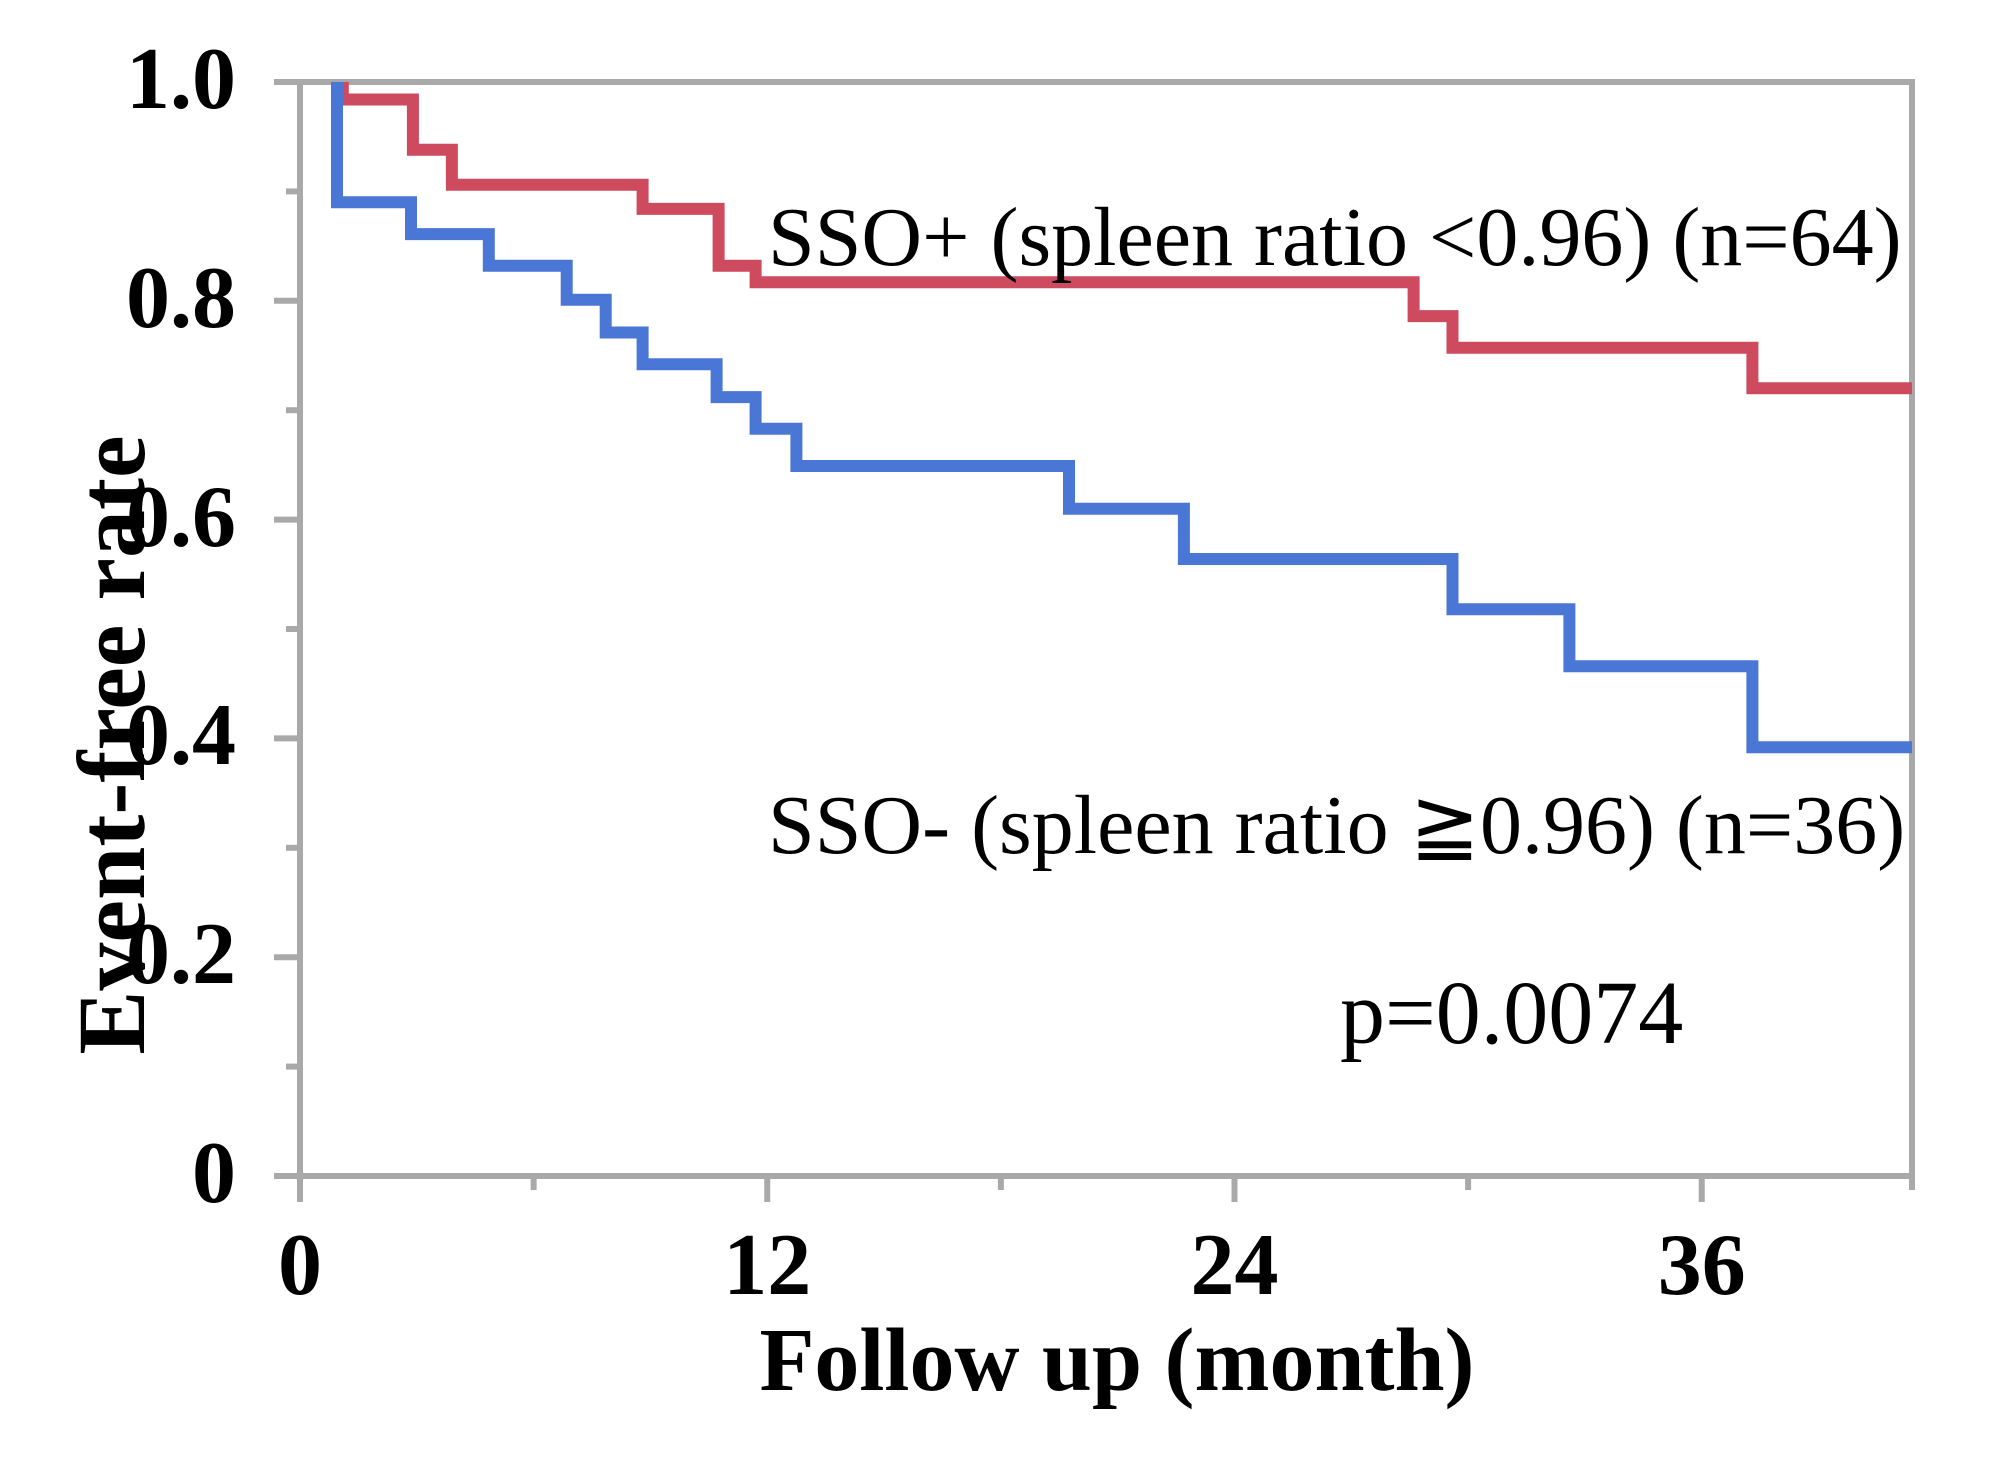 This screenshot has height=1462, width=2002. I want to click on y-tick-label: 0.4, so click(181, 736).